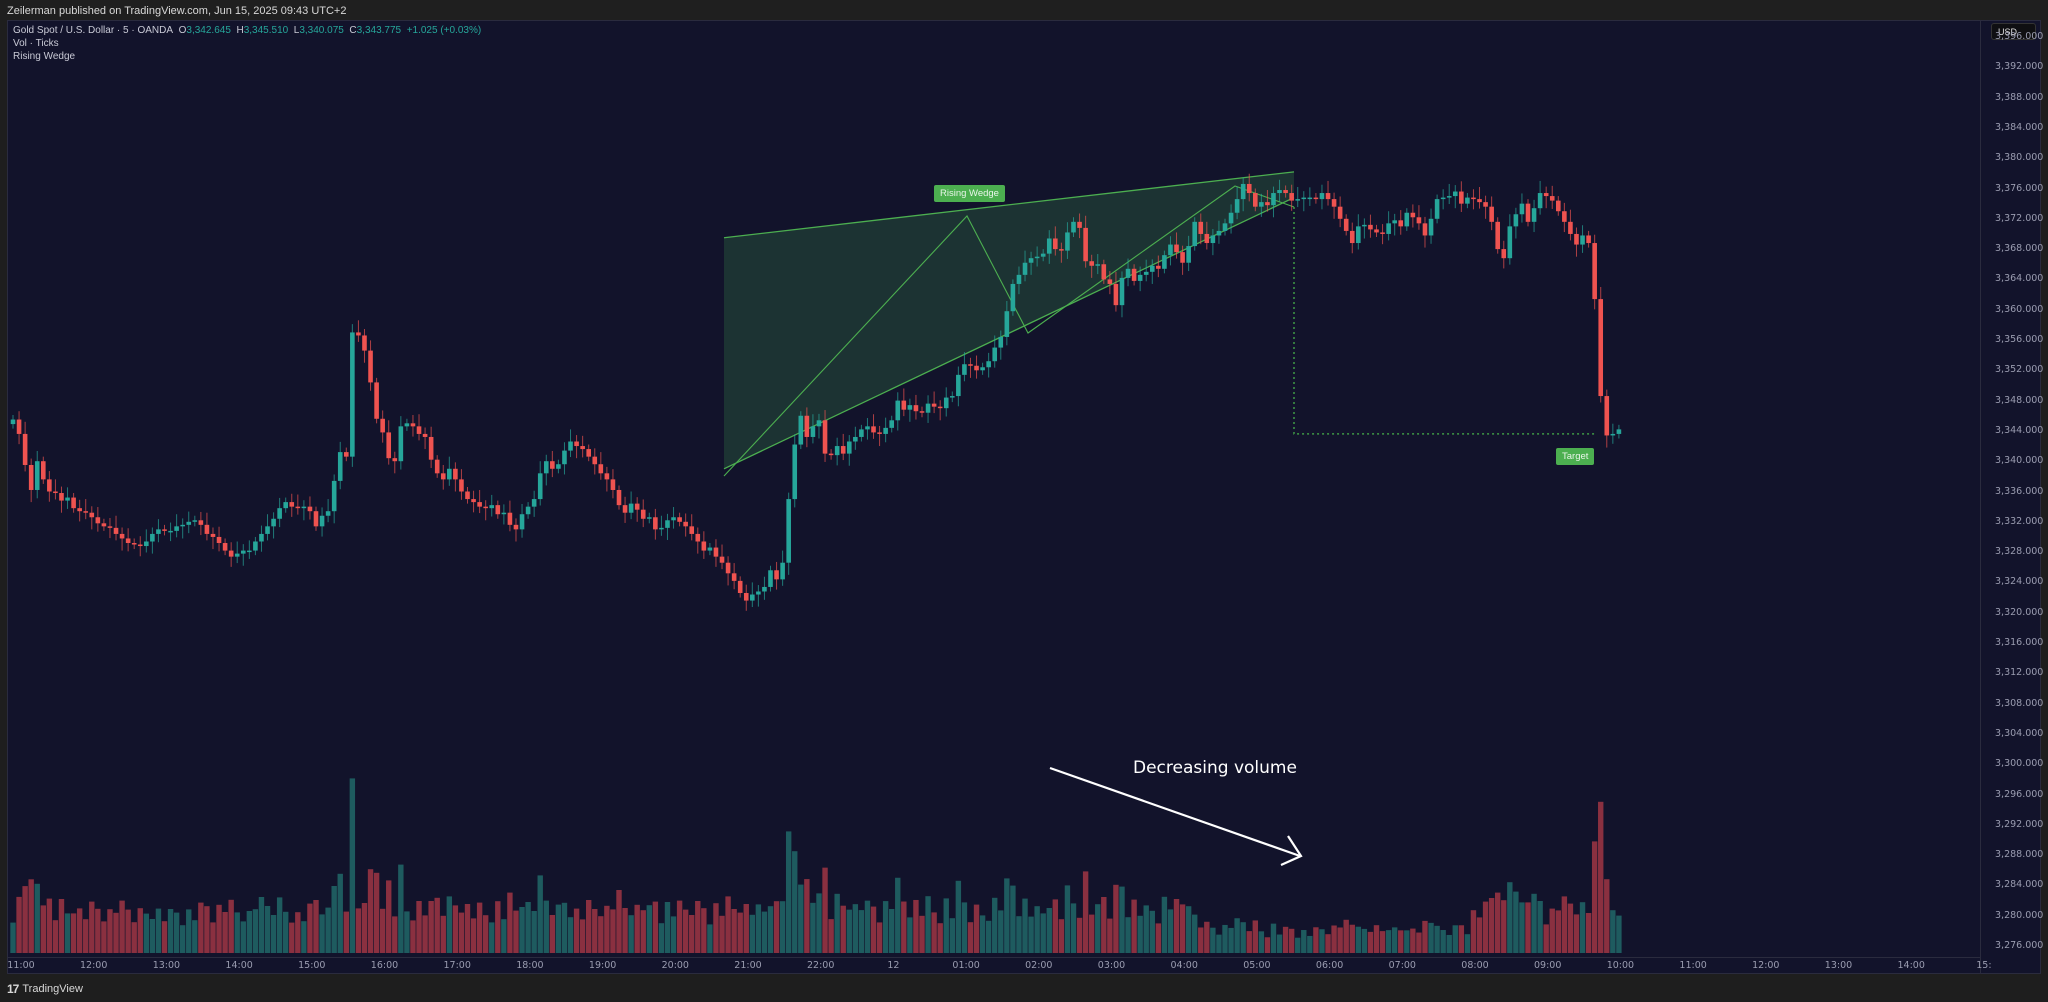 This screenshot has width=2048, height=1002. I want to click on wedge-upper-line, so click(1009, 205).